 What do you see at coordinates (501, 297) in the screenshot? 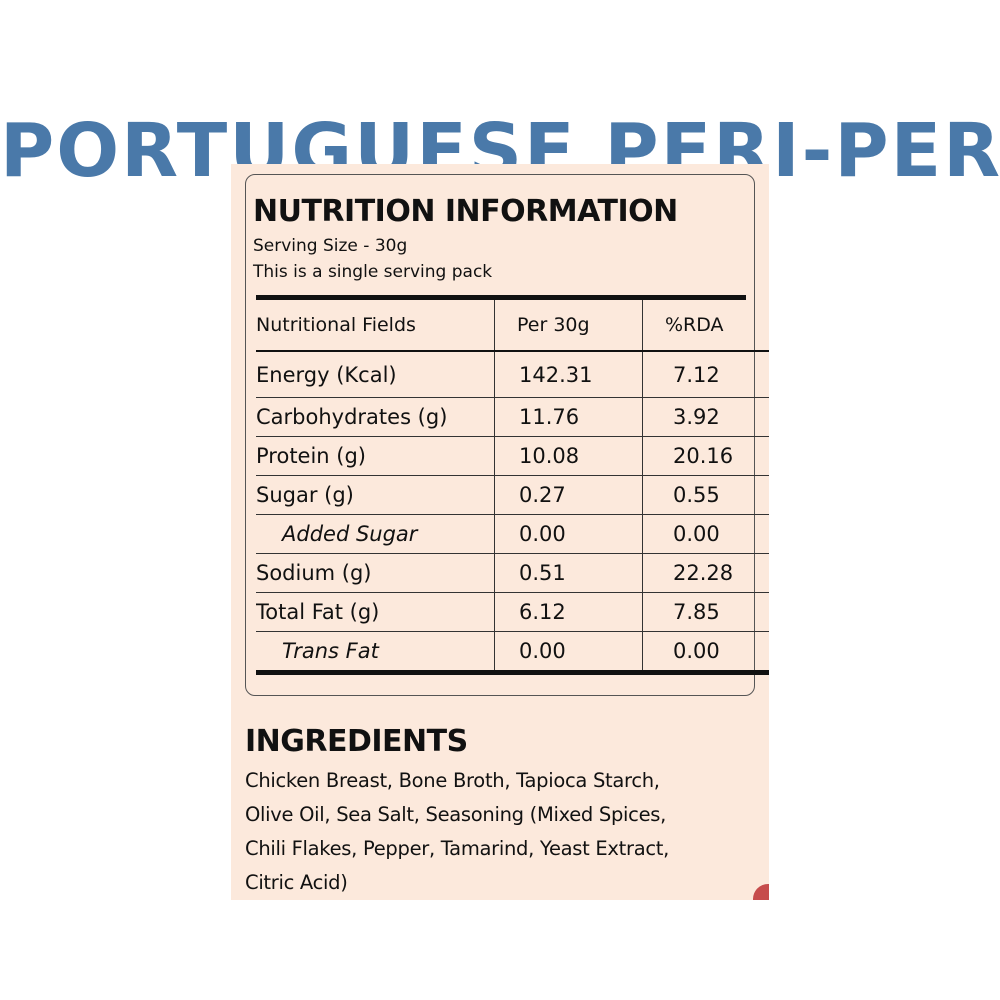
I see `table-top-rule` at bounding box center [501, 297].